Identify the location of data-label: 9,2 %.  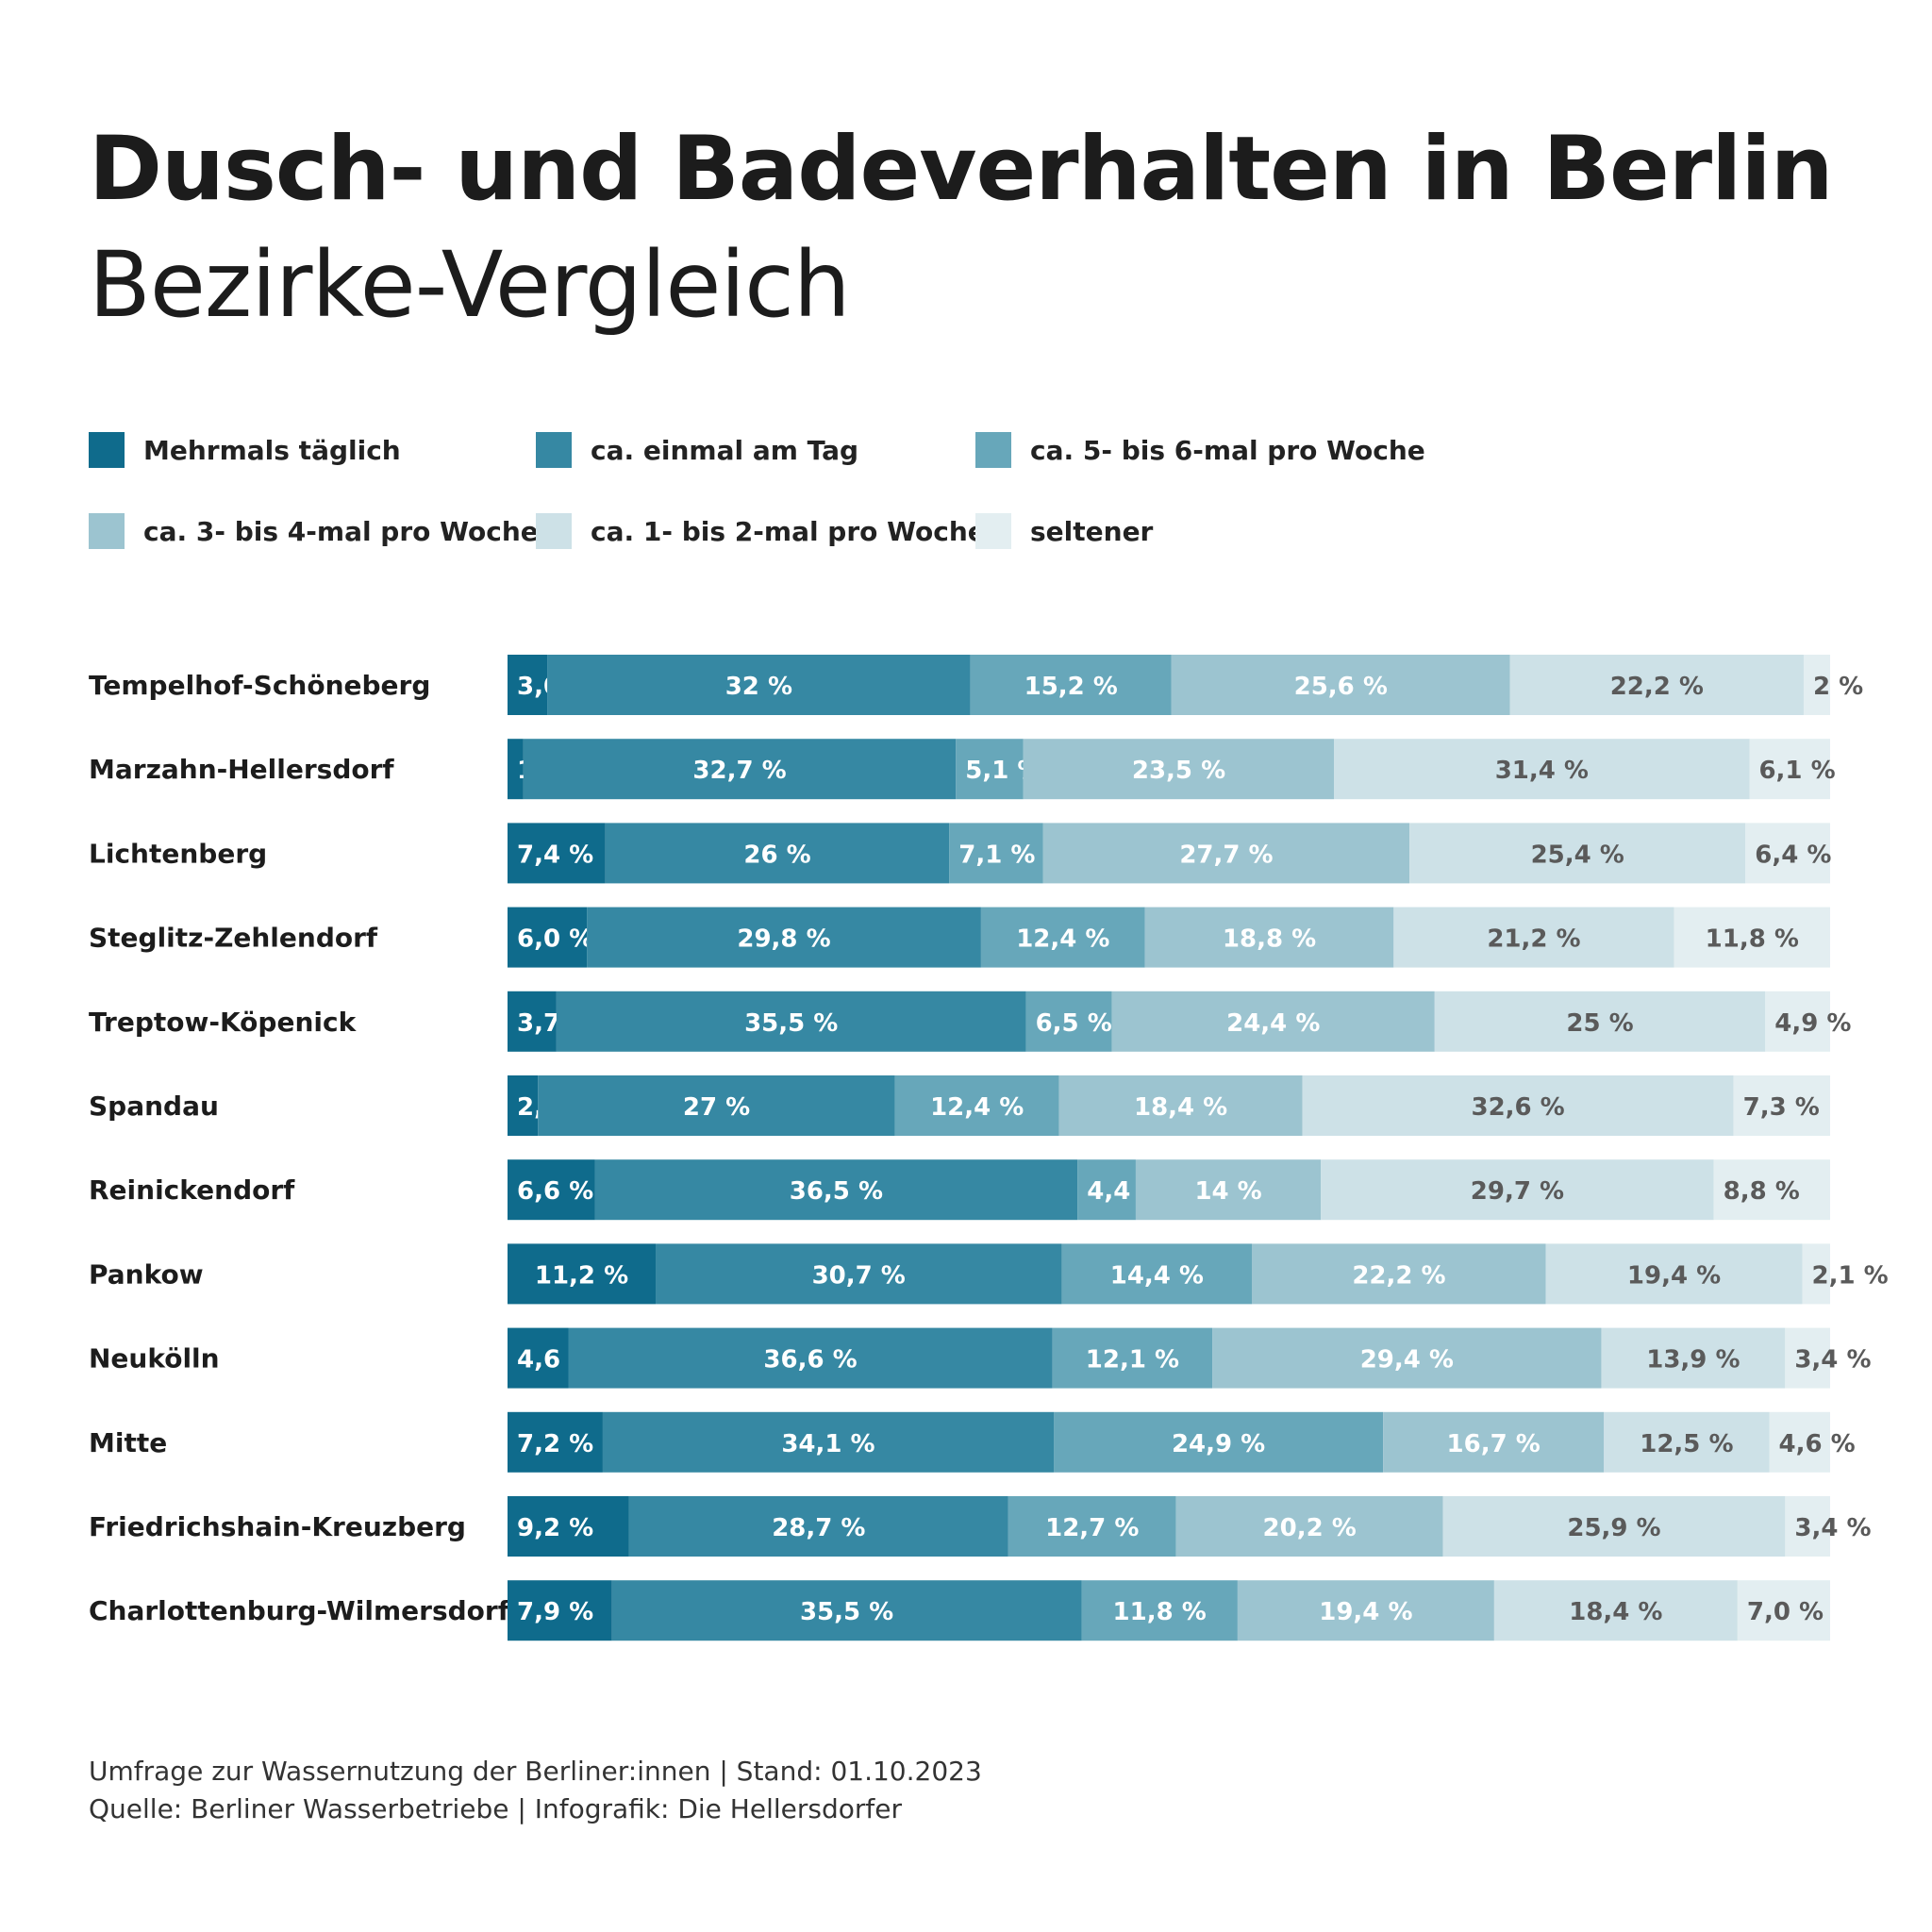
(555, 1528).